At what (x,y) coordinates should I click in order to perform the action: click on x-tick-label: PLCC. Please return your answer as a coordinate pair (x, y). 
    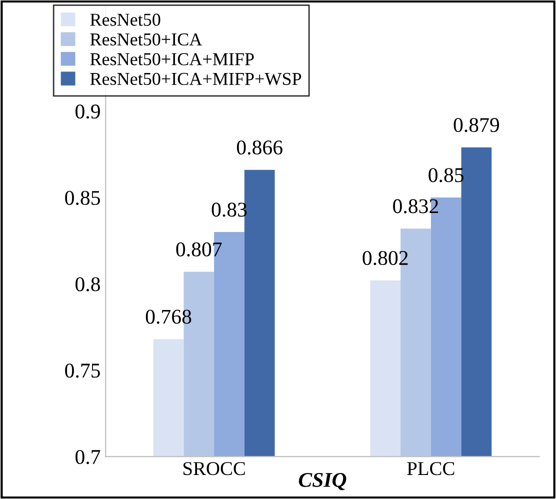
    Looking at the image, I should click on (430, 469).